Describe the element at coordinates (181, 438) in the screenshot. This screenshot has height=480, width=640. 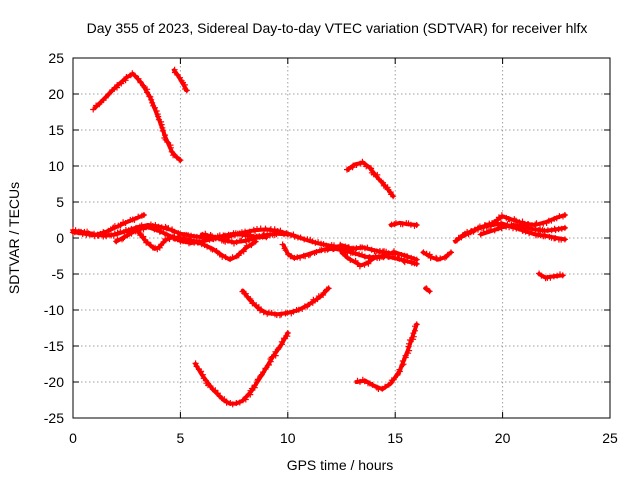
I see `x-tick-label: 5` at that location.